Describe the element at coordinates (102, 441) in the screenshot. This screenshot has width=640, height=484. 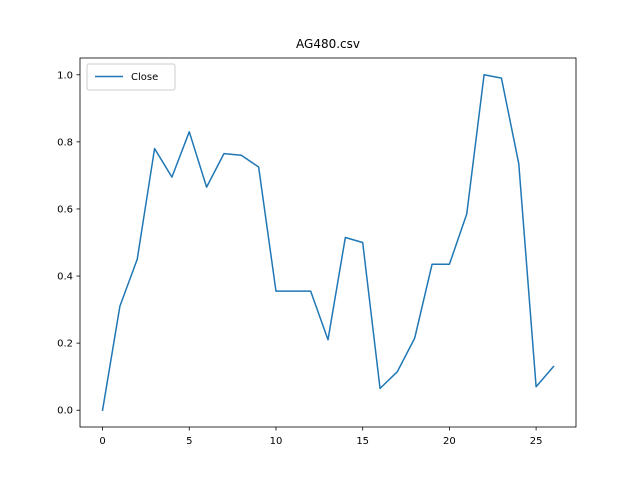
I see `x-tick-label: 0` at that location.